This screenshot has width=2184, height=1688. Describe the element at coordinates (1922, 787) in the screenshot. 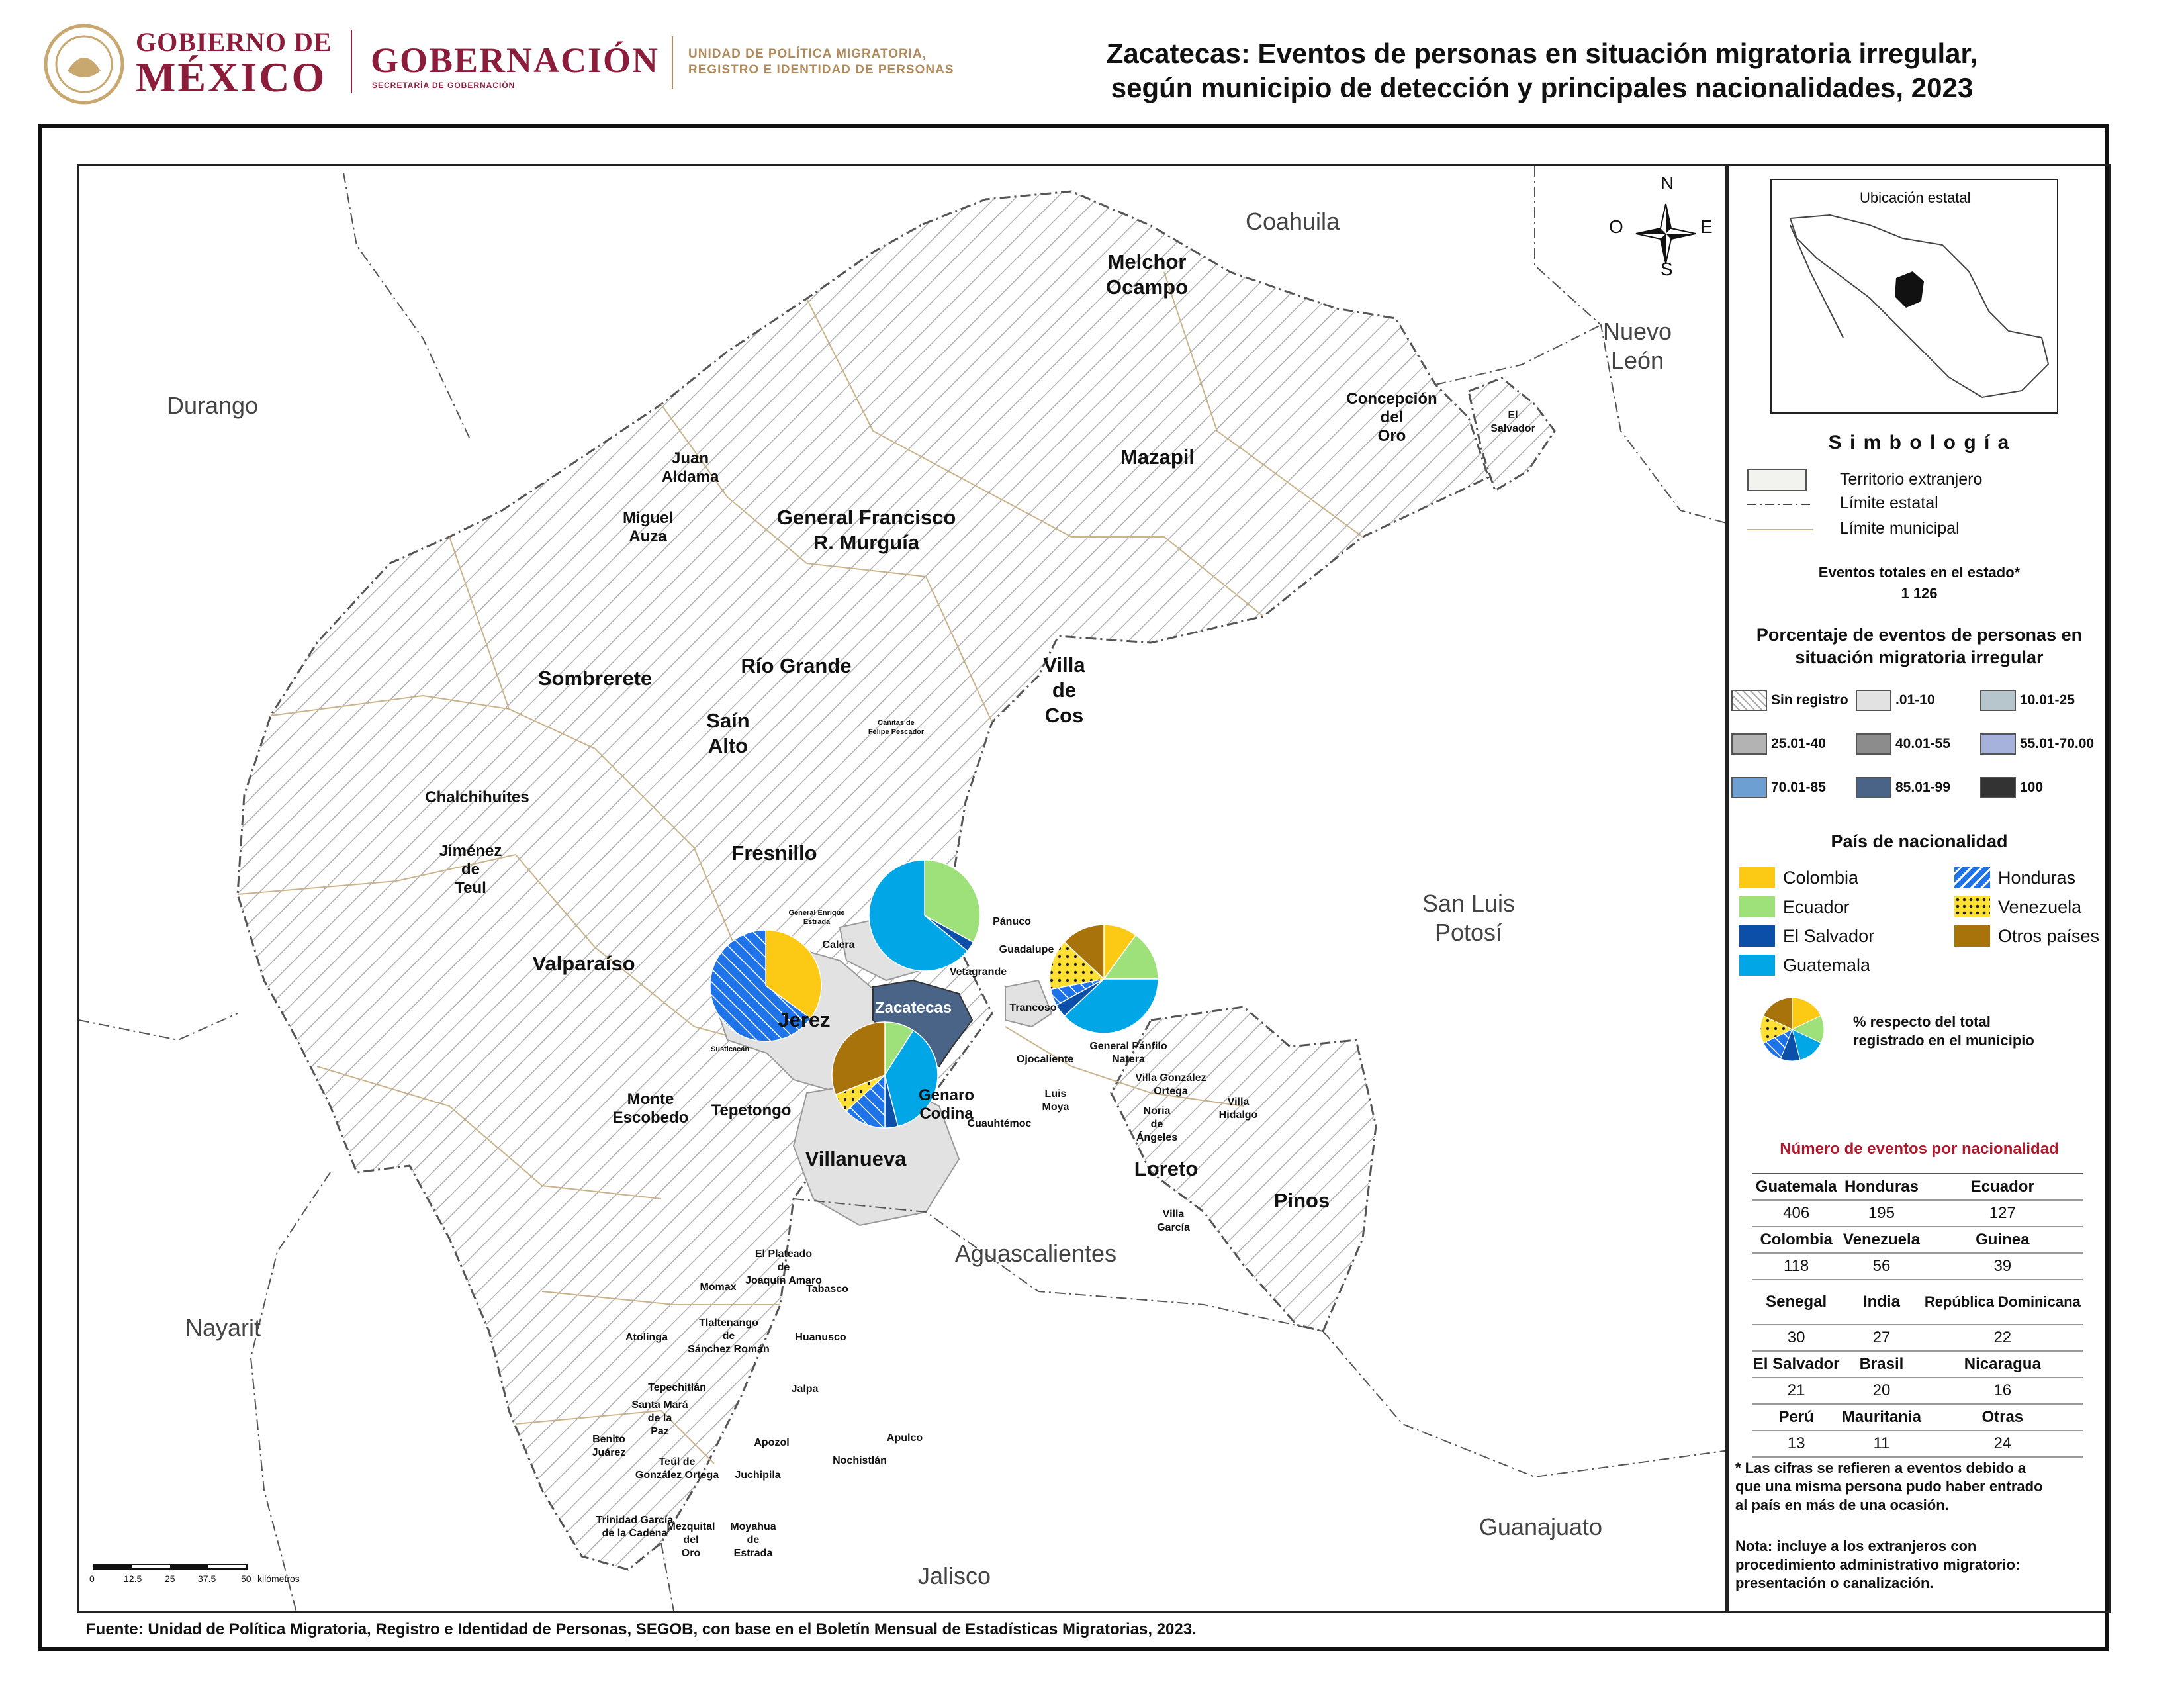

I see `pct-label-7: 85.01-99` at that location.